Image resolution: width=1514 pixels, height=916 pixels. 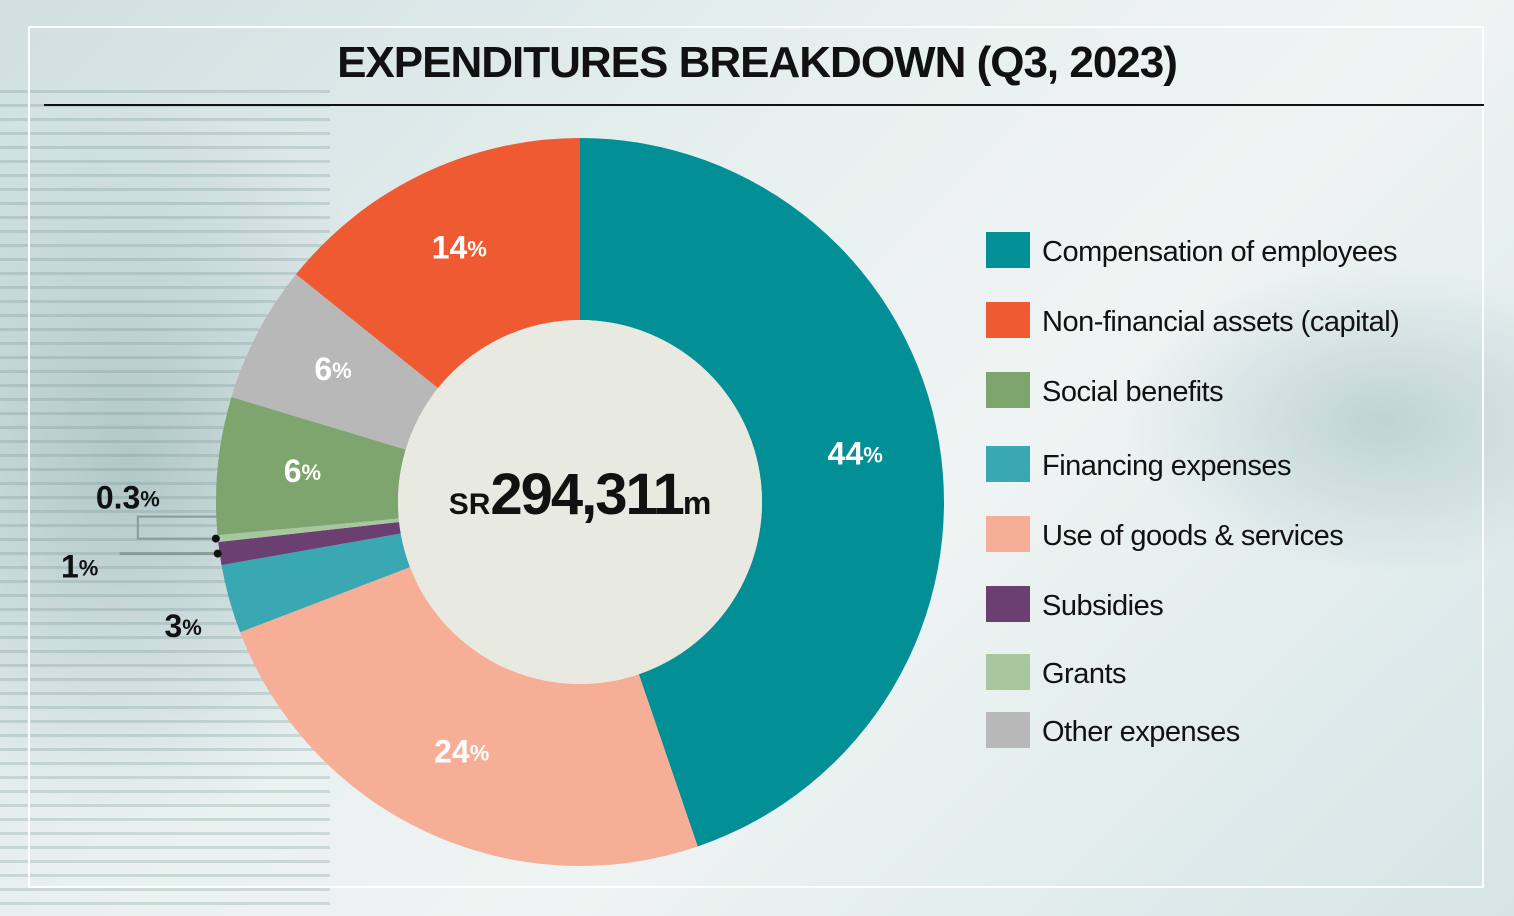 What do you see at coordinates (855, 454) in the screenshot?
I see `data-label-compensation-of-employees: 44%` at bounding box center [855, 454].